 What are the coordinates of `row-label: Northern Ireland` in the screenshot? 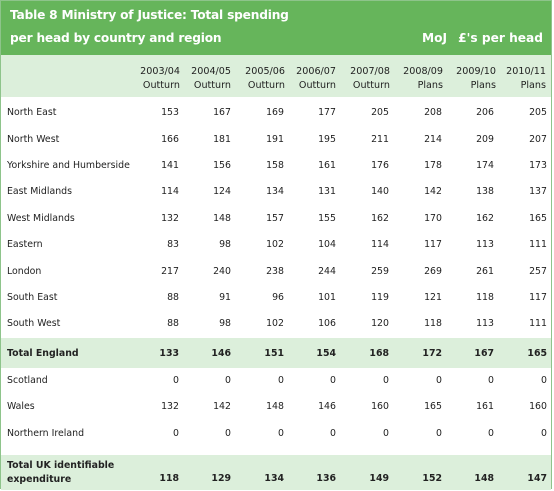 It's located at (46, 433).